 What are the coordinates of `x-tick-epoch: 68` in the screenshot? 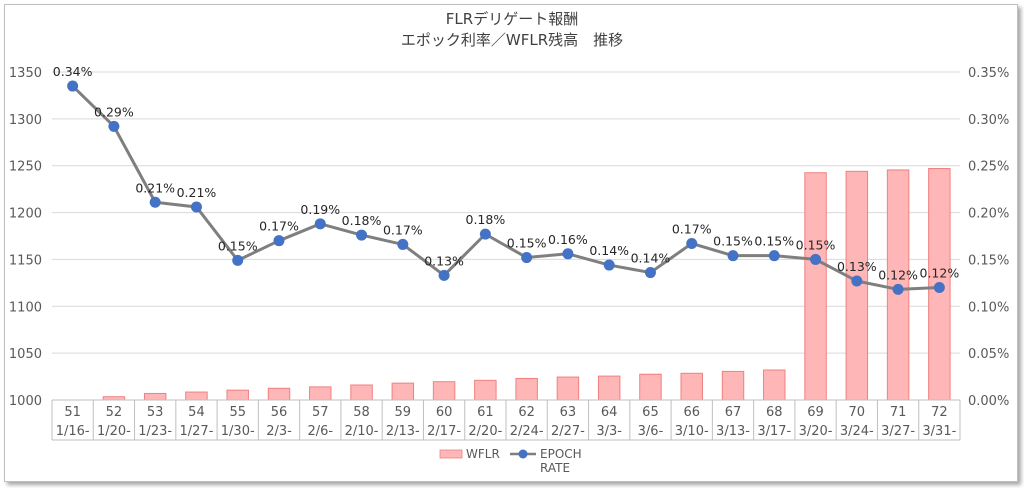 It's located at (774, 412).